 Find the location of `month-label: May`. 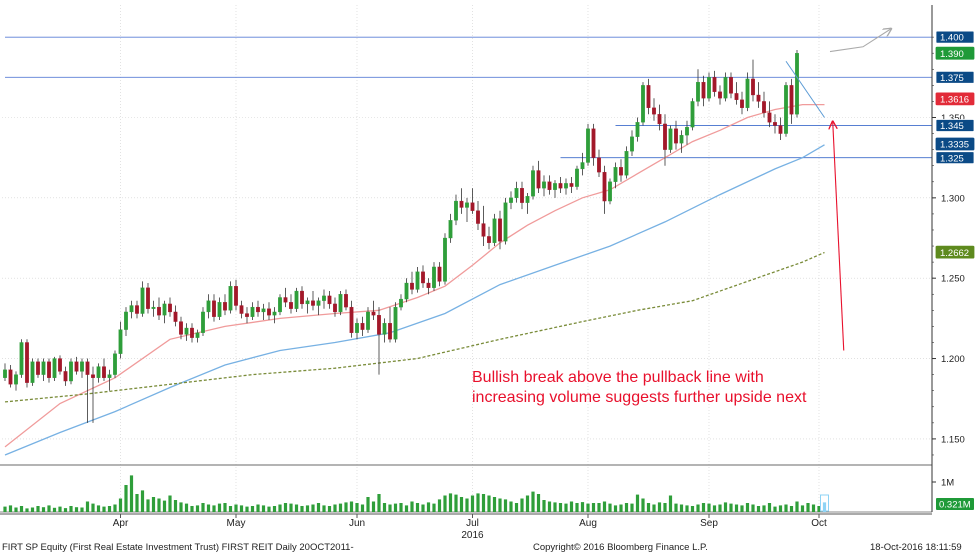

month-label: May is located at coordinates (236, 523).